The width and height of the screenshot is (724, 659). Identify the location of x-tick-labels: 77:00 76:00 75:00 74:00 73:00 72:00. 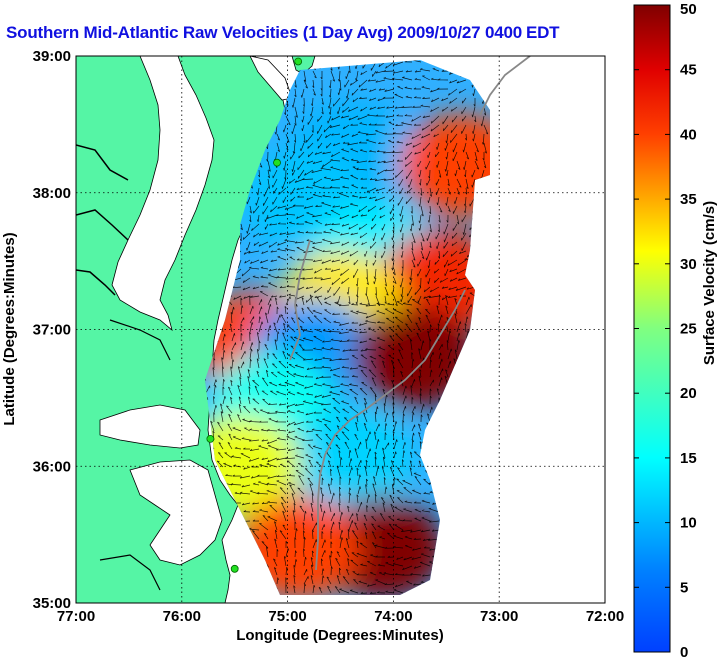
(340, 616).